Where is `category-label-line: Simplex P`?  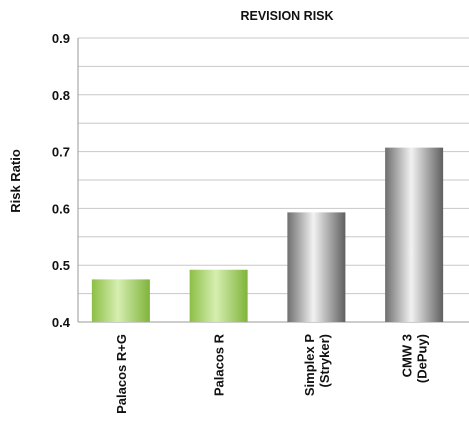 category-label-line: Simplex P is located at coordinates (309, 365).